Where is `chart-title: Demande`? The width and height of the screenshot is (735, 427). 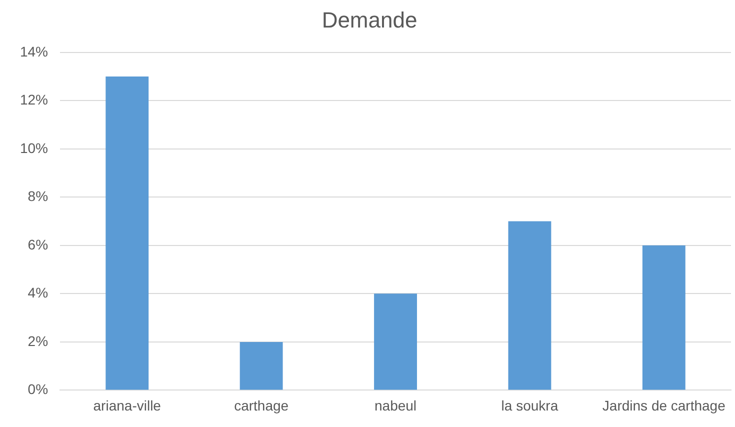 chart-title: Demande is located at coordinates (370, 19).